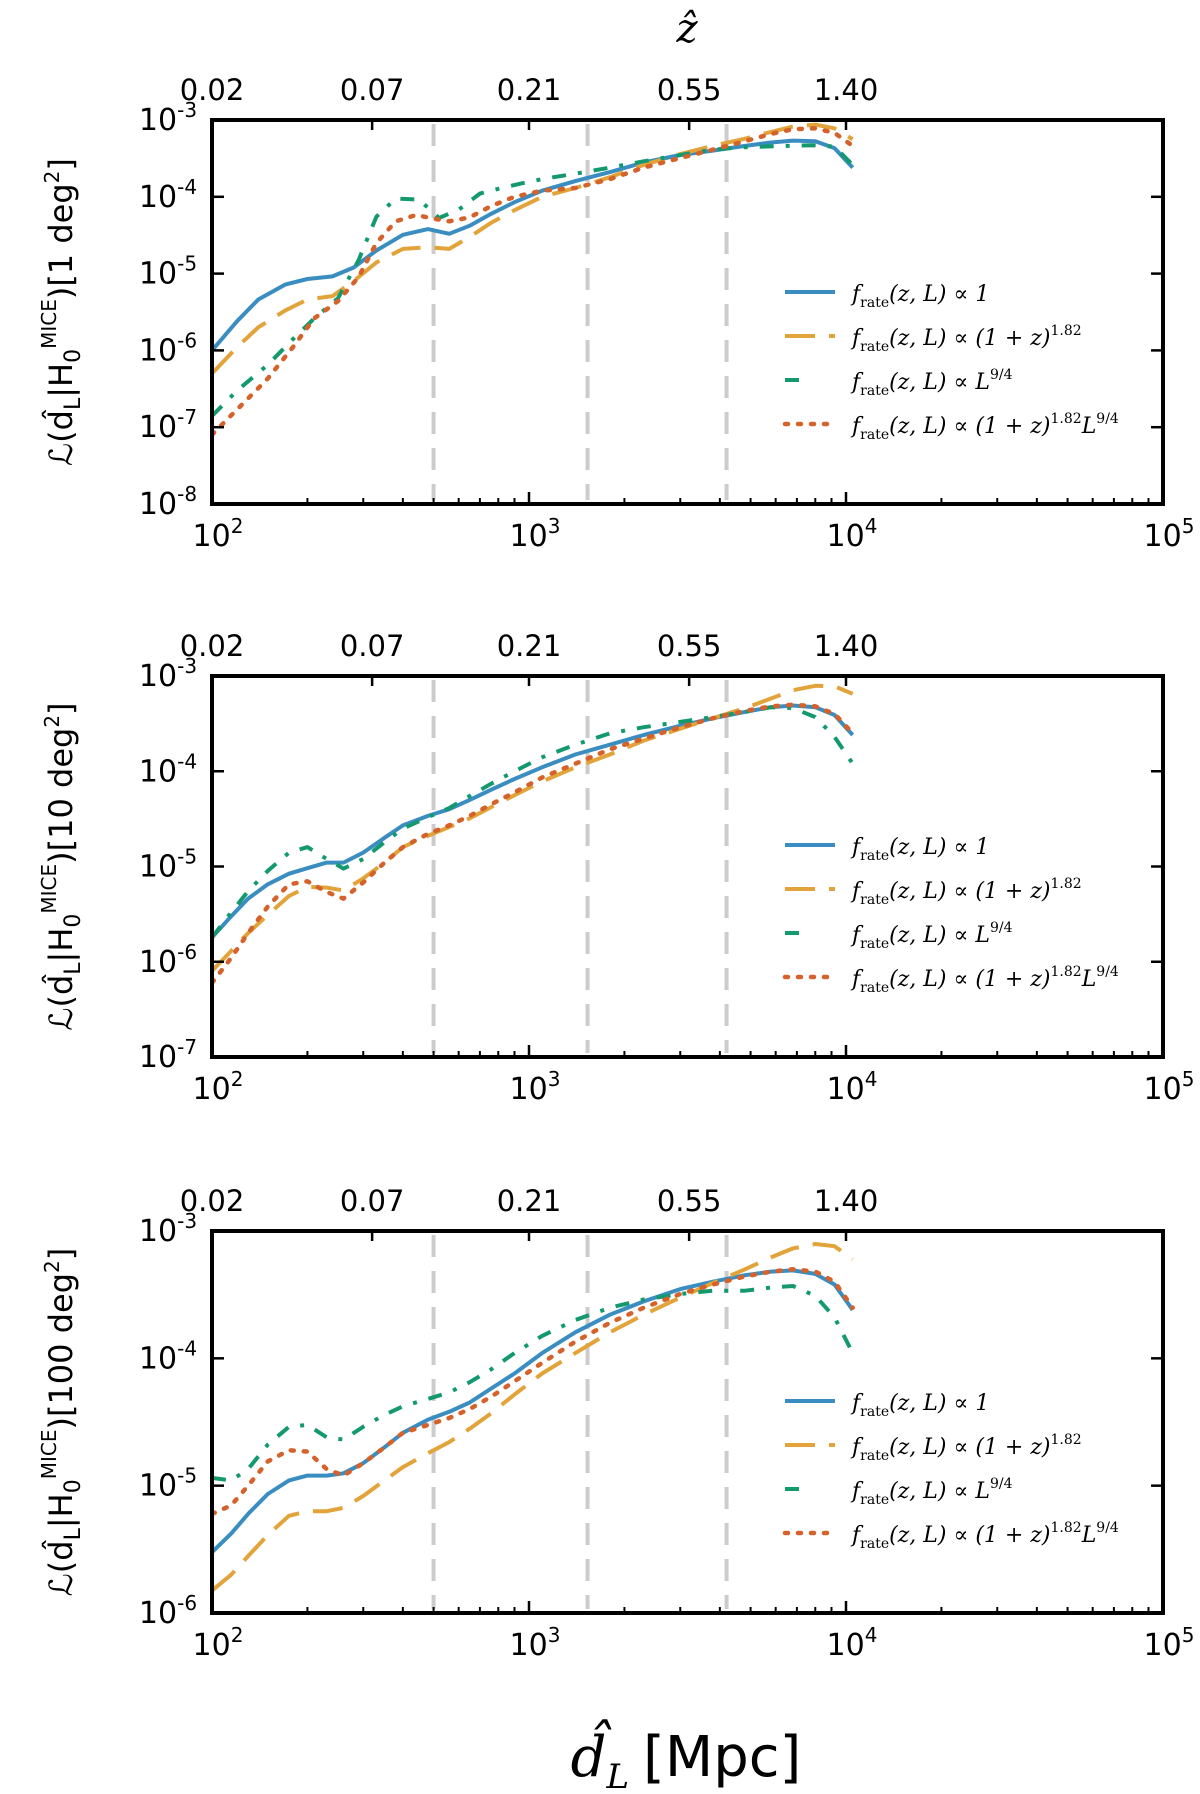 The width and height of the screenshot is (1200, 1794). I want to click on legend-sup: 9/4, so click(1001, 928).